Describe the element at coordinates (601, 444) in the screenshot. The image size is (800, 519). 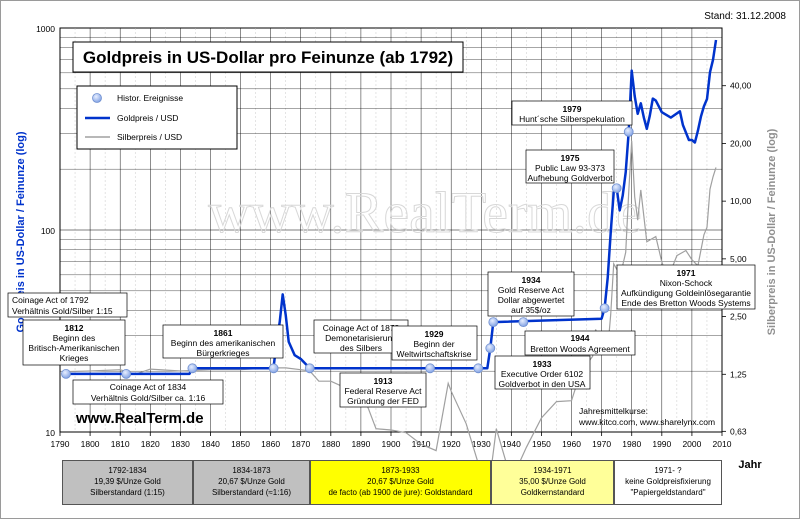
I see `x-tick-label: 1970` at that location.